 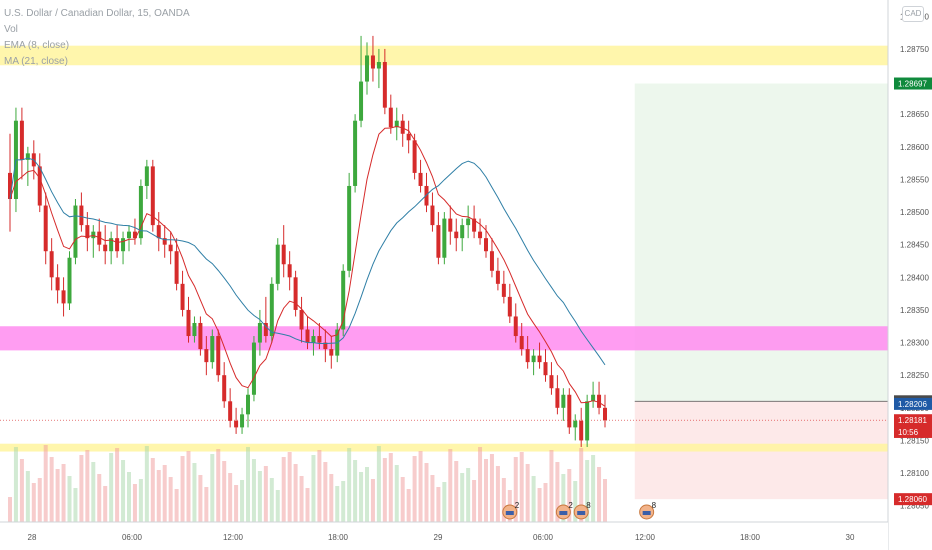 What do you see at coordinates (444, 55) in the screenshot?
I see `zone-resistance` at bounding box center [444, 55].